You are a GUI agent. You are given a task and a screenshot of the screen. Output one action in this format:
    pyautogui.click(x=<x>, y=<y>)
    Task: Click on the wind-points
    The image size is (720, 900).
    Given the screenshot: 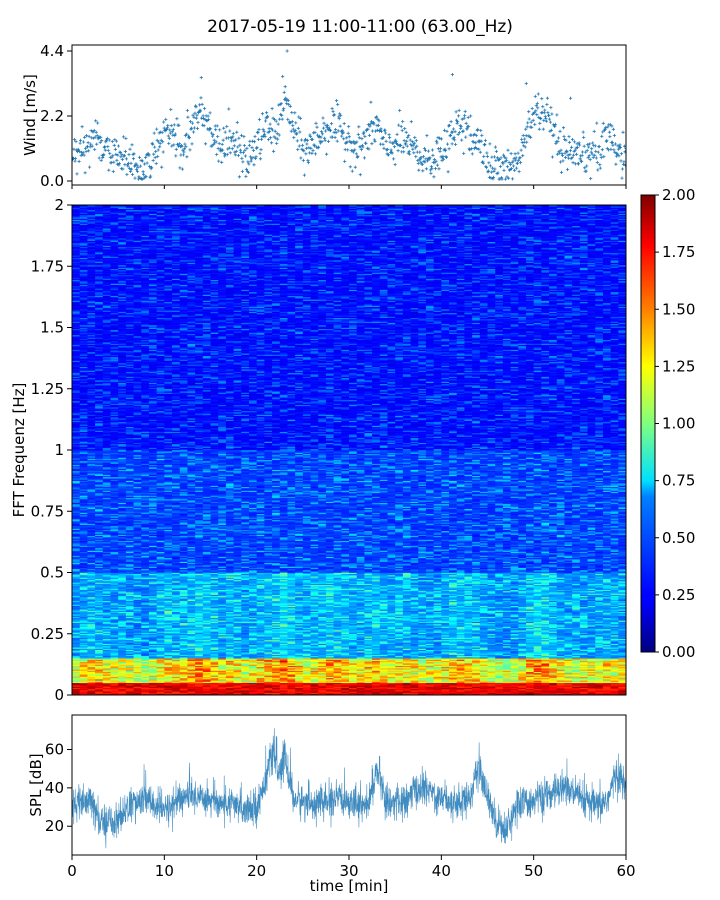 What is the action you would take?
    pyautogui.click(x=348, y=115)
    